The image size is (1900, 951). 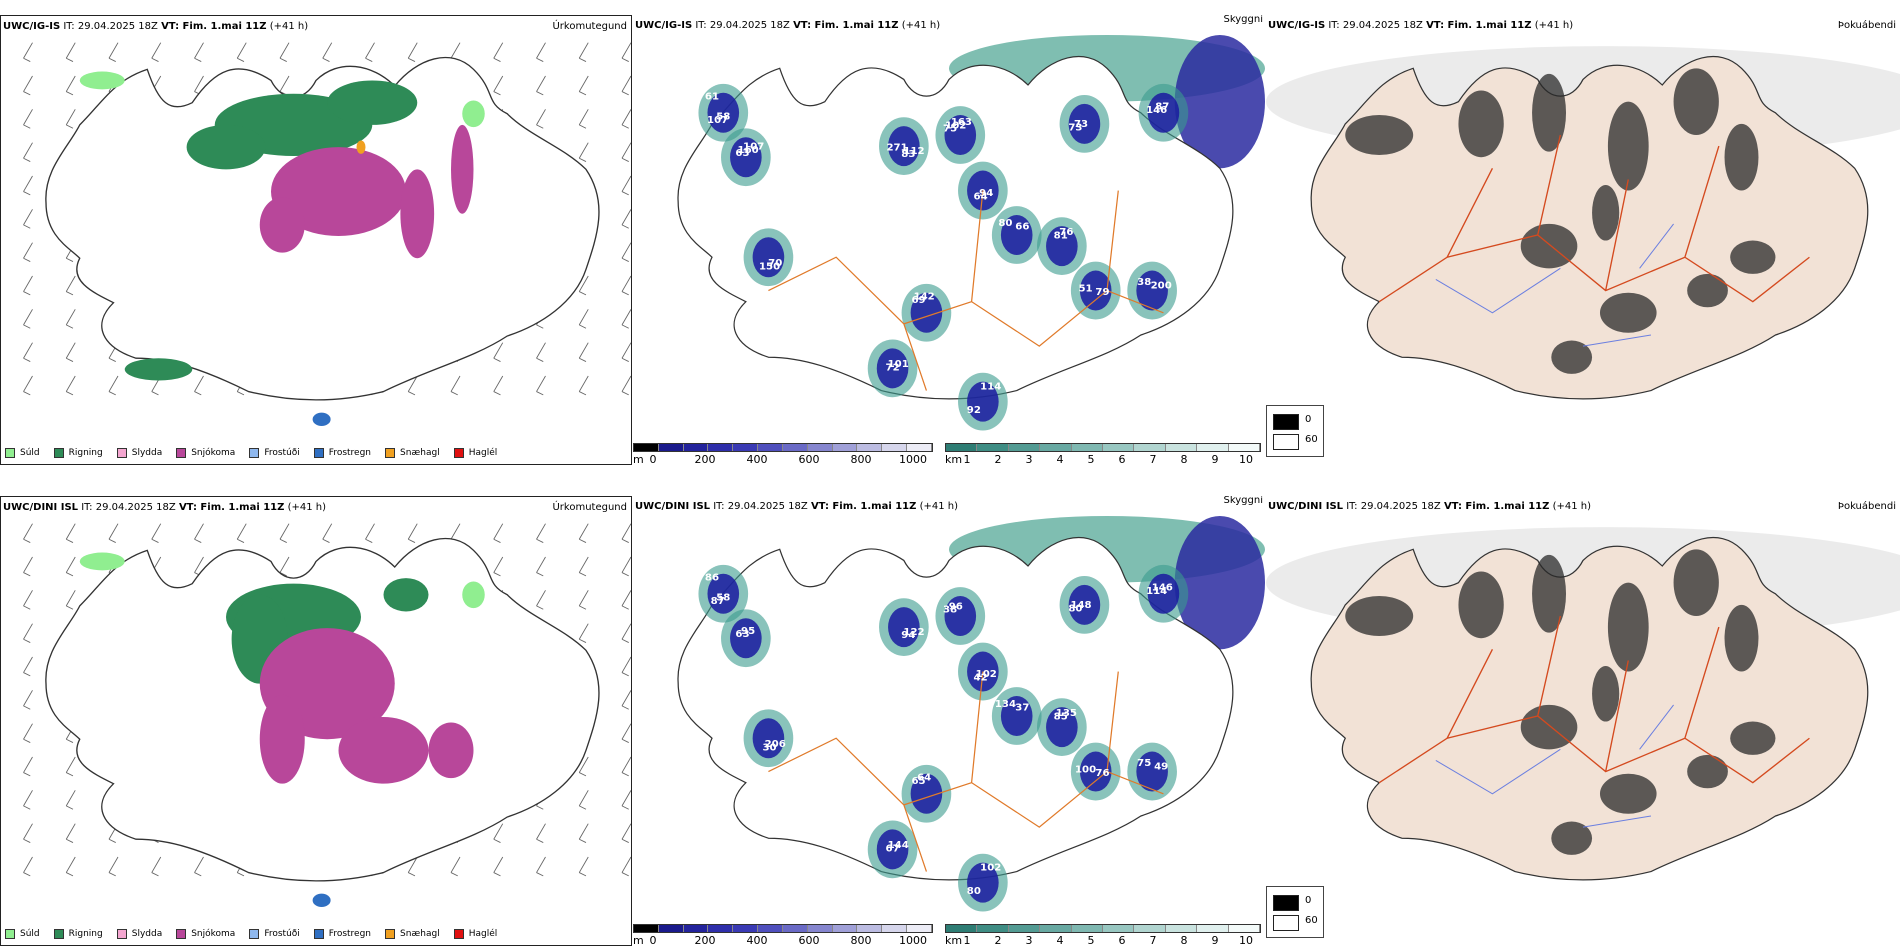 What do you see at coordinates (705, 940) in the screenshot?
I see `scale-tick: 200` at bounding box center [705, 940].